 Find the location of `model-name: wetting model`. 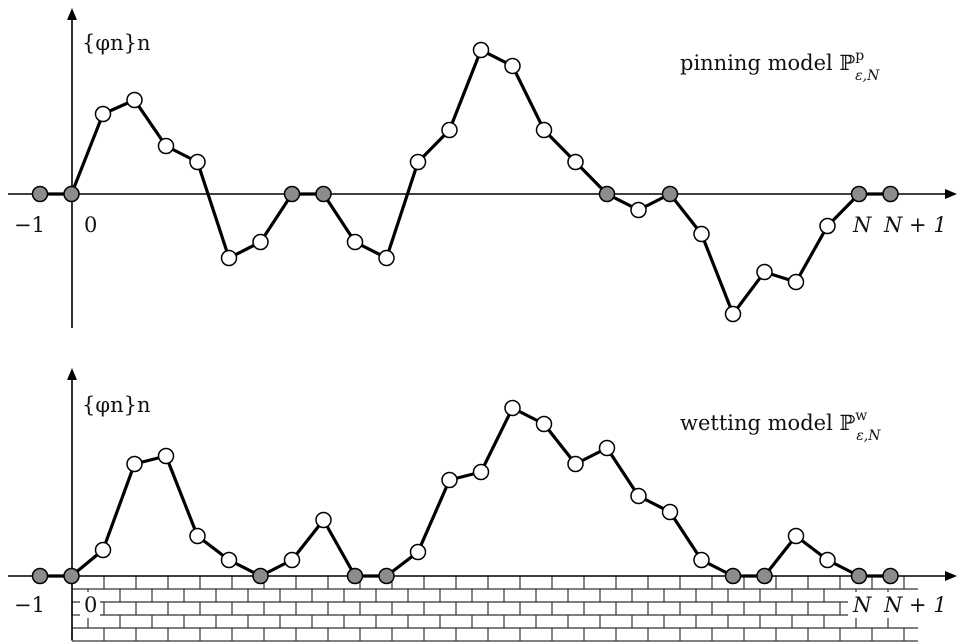

model-name: wetting model is located at coordinates (759, 423).